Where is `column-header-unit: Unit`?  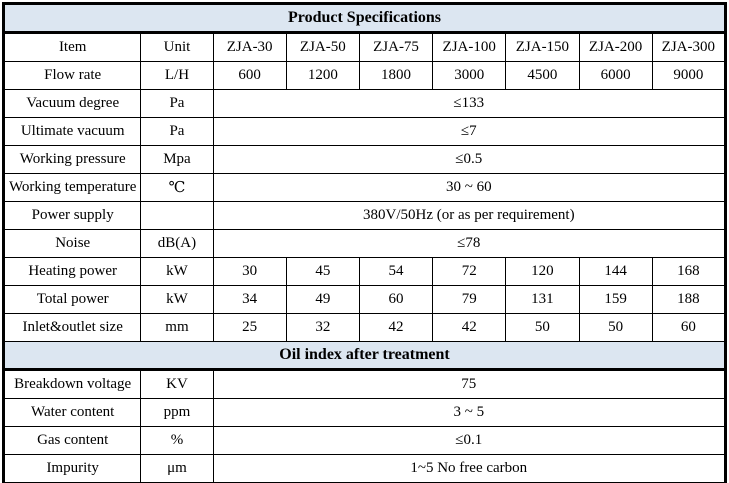 column-header-unit: Unit is located at coordinates (177, 47).